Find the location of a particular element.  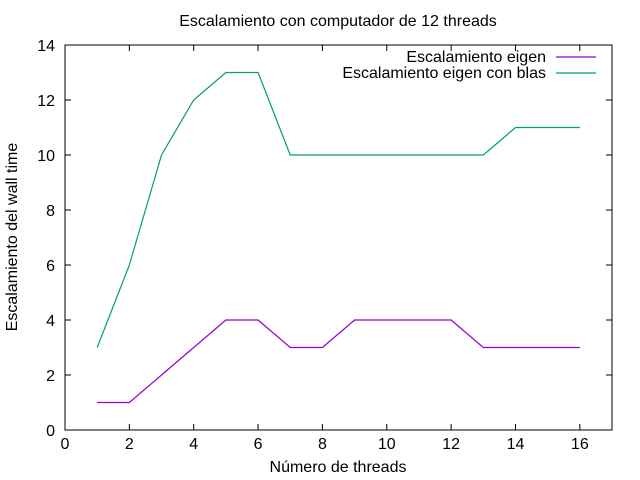

x-tick-label: 12 is located at coordinates (451, 444).